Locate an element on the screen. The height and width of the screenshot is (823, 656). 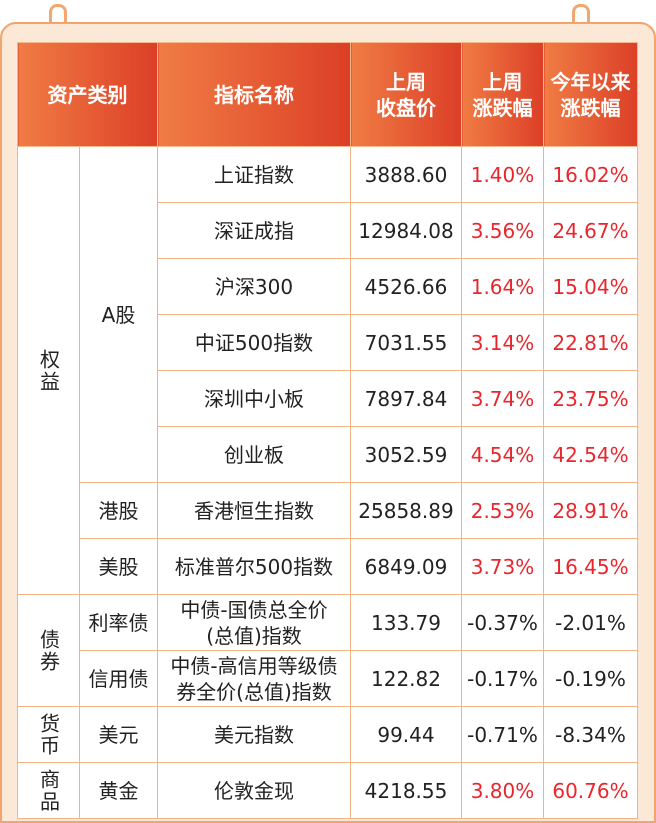
header-cell: 上周 涨跌幅 is located at coordinates (502, 94).